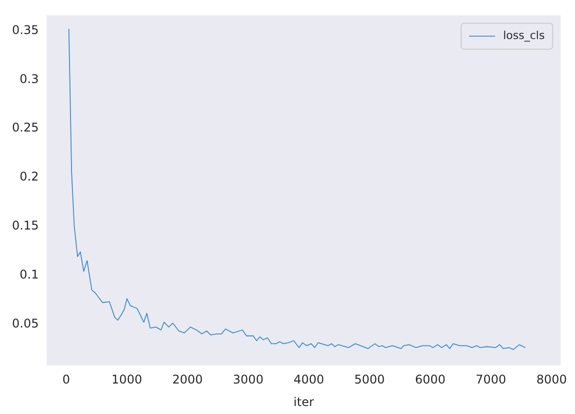  I want to click on x-axis-title: iter, so click(304, 401).